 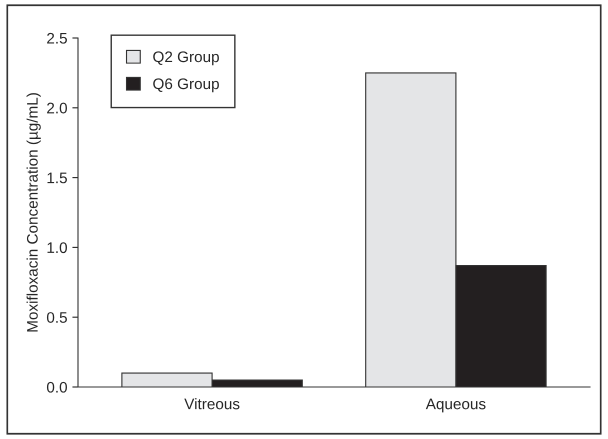 I want to click on y-tick-label: 2.0, so click(x=57, y=108).